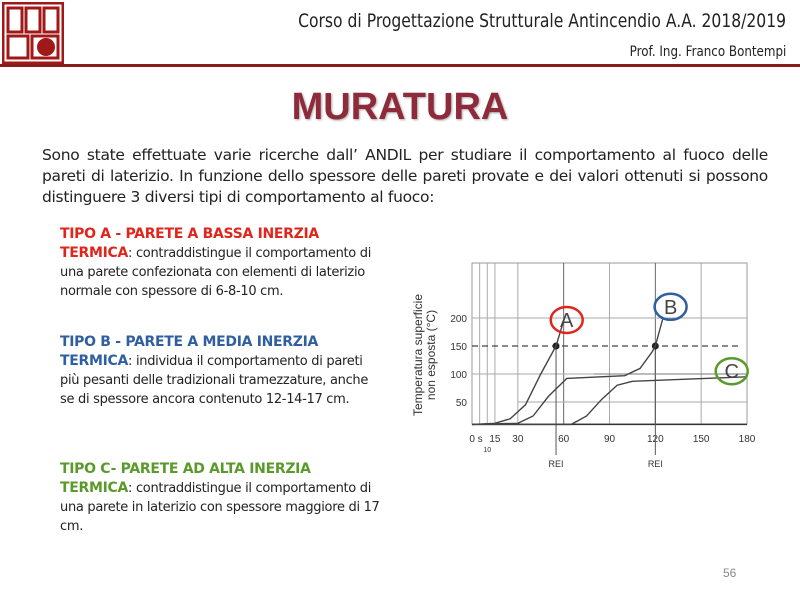 The height and width of the screenshot is (600, 800). What do you see at coordinates (189, 234) in the screenshot?
I see `type-a-heading: TIPO A - PARETE A BASSA INERZIA` at bounding box center [189, 234].